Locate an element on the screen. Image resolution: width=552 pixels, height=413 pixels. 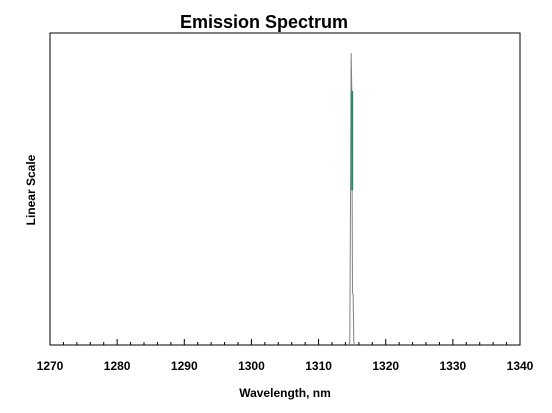
x-major-ticks is located at coordinates (285, 342).